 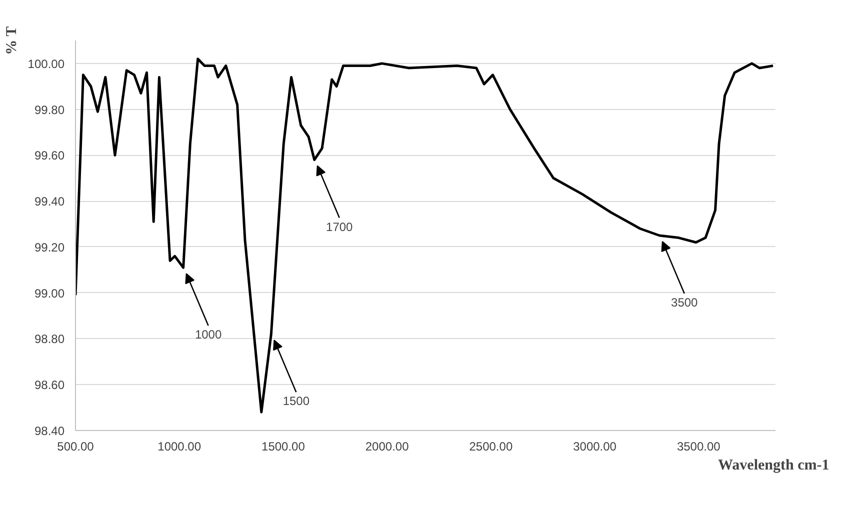 I want to click on x-tick-label: 1000.00, so click(x=180, y=447).